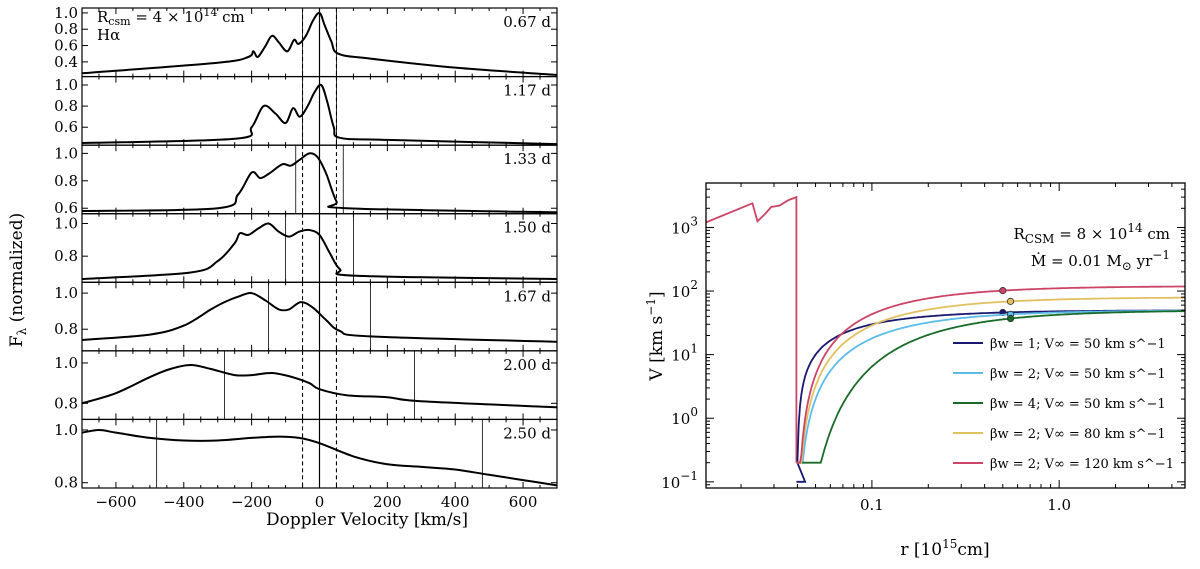 The height and width of the screenshot is (569, 1200). What do you see at coordinates (527, 365) in the screenshot?
I see `time-label: 2.00 d` at bounding box center [527, 365].